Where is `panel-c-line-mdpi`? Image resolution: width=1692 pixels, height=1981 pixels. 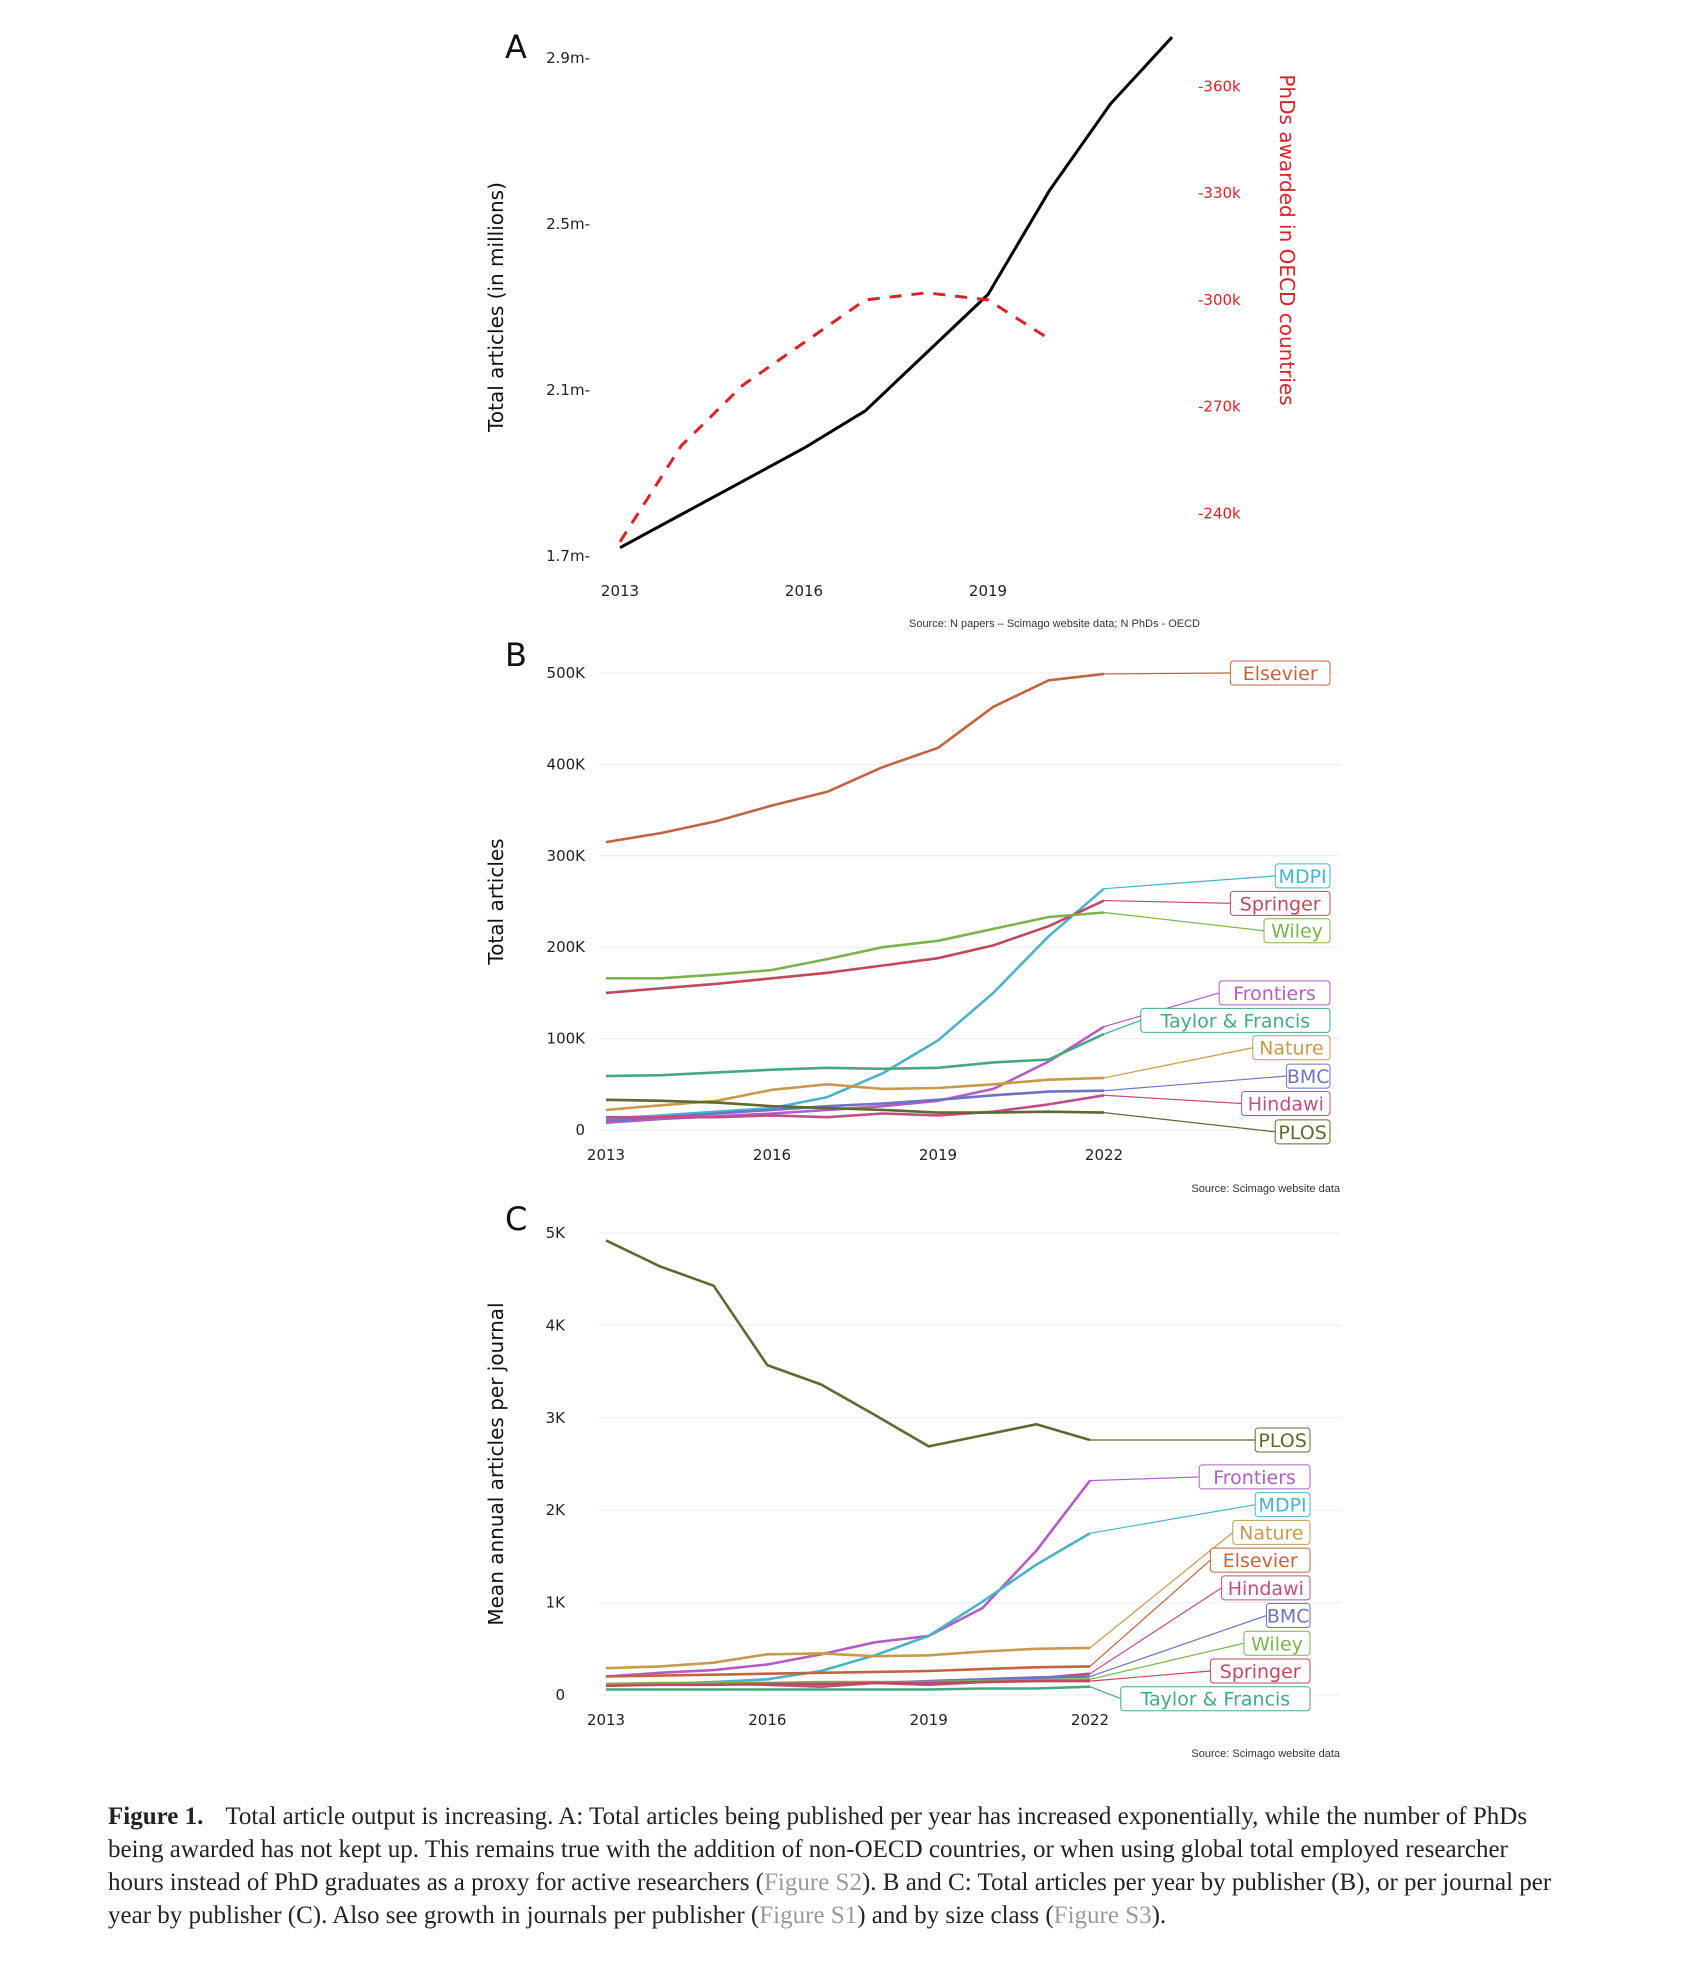
panel-c-line-mdpi is located at coordinates (848, 1610).